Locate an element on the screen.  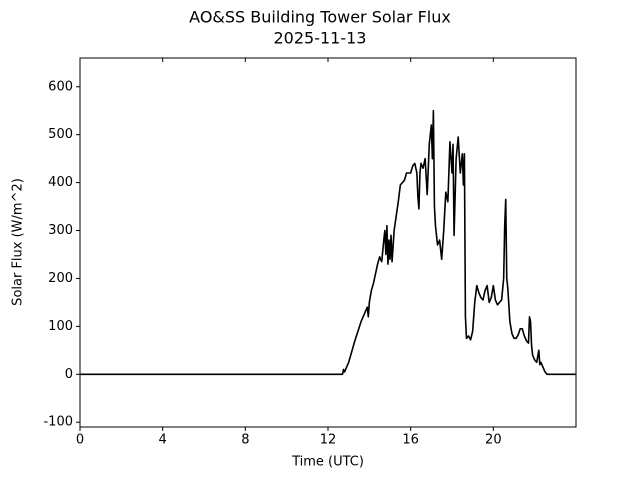
x-tick-label: 20 is located at coordinates (493, 440).